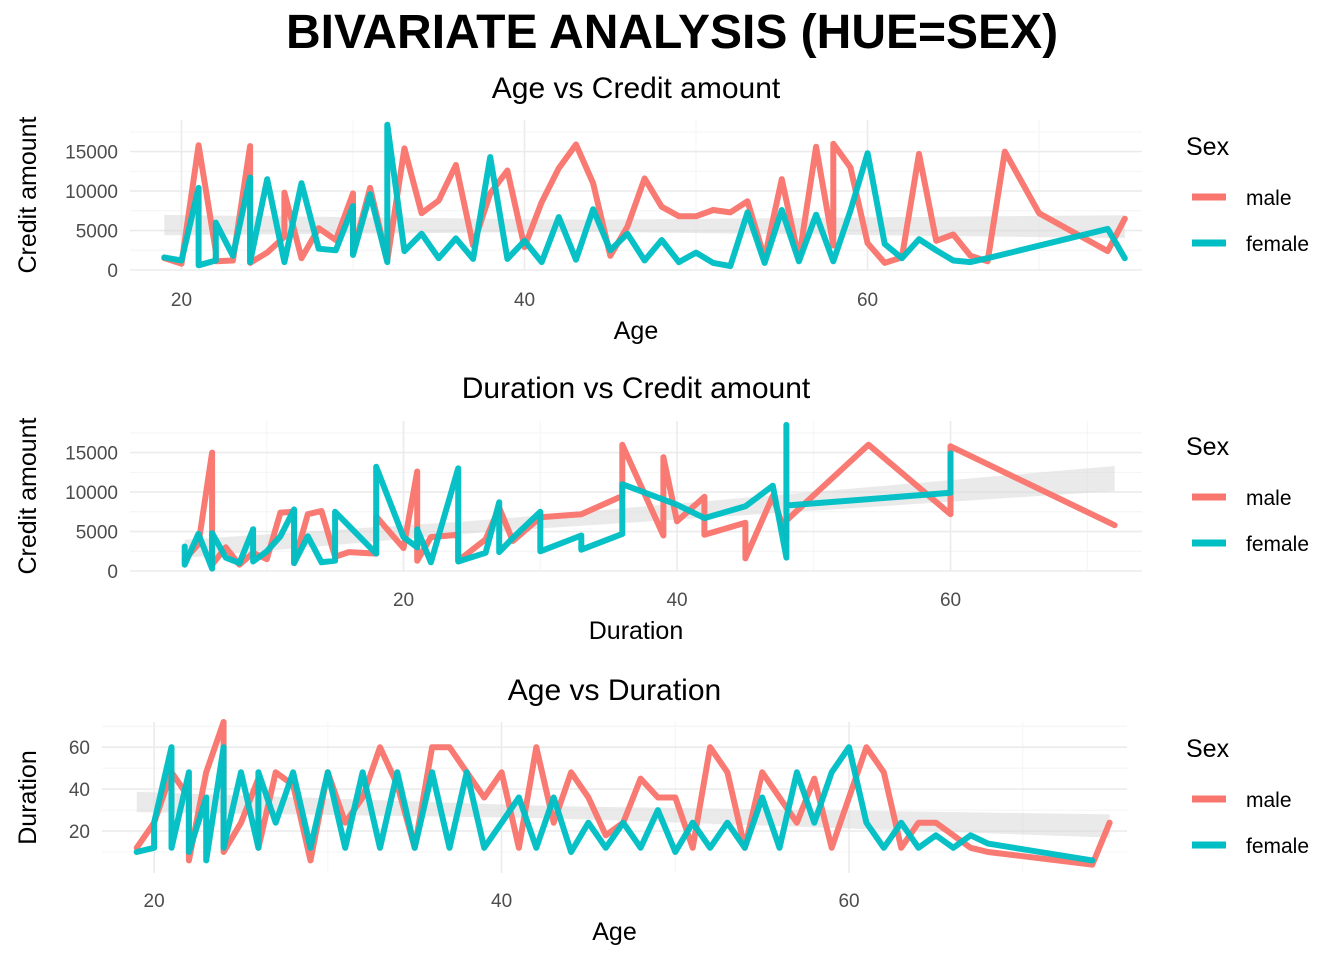 The height and width of the screenshot is (960, 1344). I want to click on y-tick-label: 40, so click(79, 790).